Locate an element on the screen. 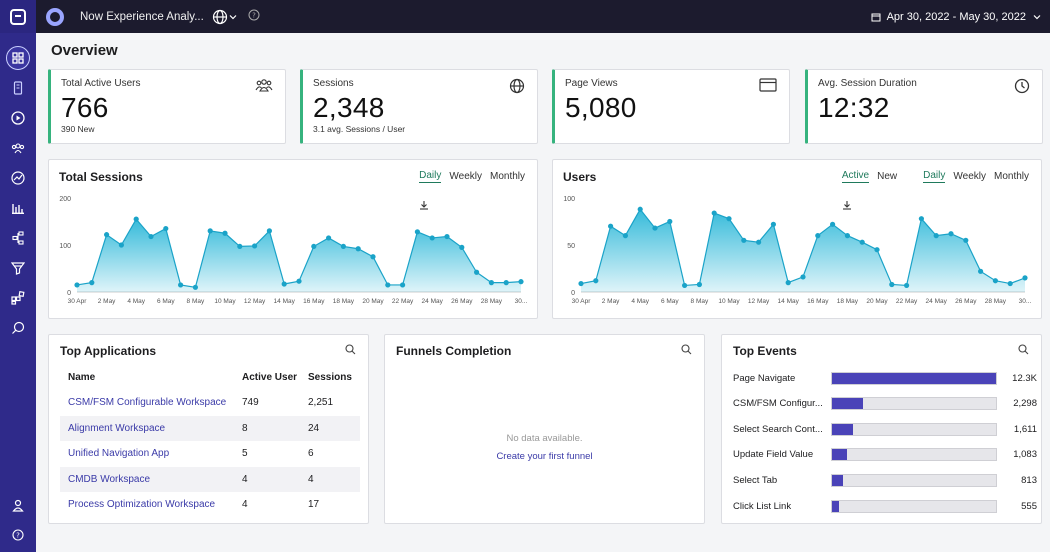 Image resolution: width=1050 pixels, height=552 pixels. nav-reports is located at coordinates (18, 208).